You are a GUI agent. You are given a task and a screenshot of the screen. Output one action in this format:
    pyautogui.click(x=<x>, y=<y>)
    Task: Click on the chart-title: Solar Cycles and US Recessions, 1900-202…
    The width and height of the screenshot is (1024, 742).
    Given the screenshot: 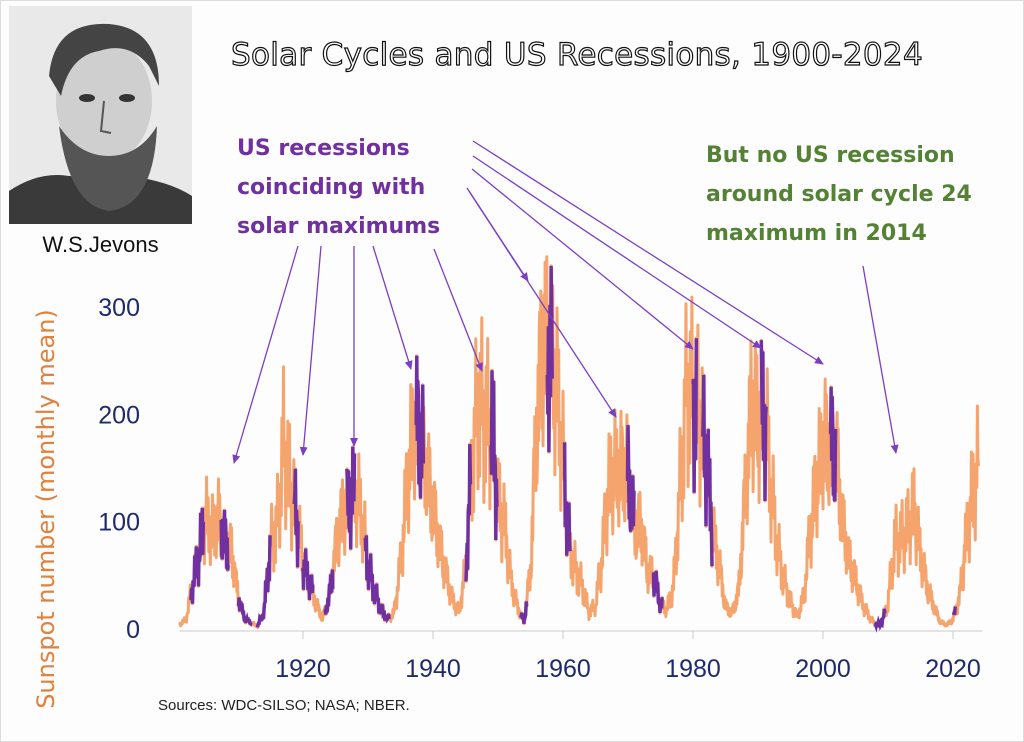 What is the action you would take?
    pyautogui.click(x=576, y=54)
    